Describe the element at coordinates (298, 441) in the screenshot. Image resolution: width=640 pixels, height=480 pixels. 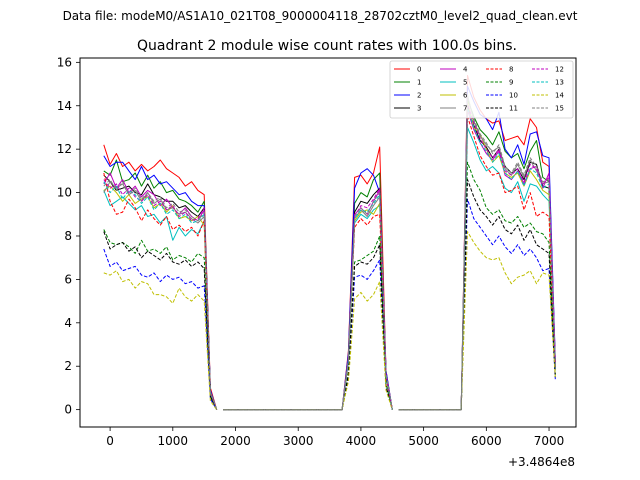
I see `x-tick-label: 3000` at that location.